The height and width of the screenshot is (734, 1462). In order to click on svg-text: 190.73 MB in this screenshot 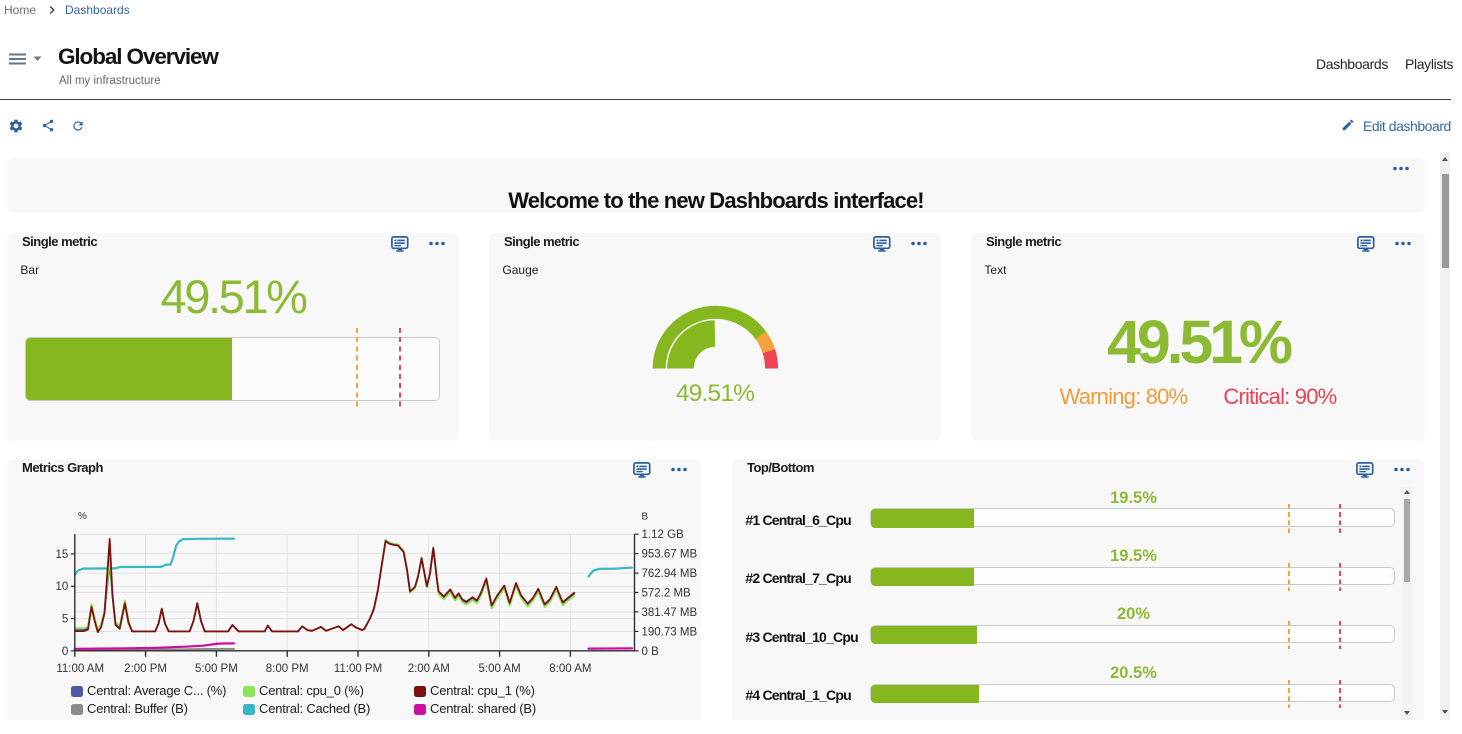, I will do `click(670, 632)`.